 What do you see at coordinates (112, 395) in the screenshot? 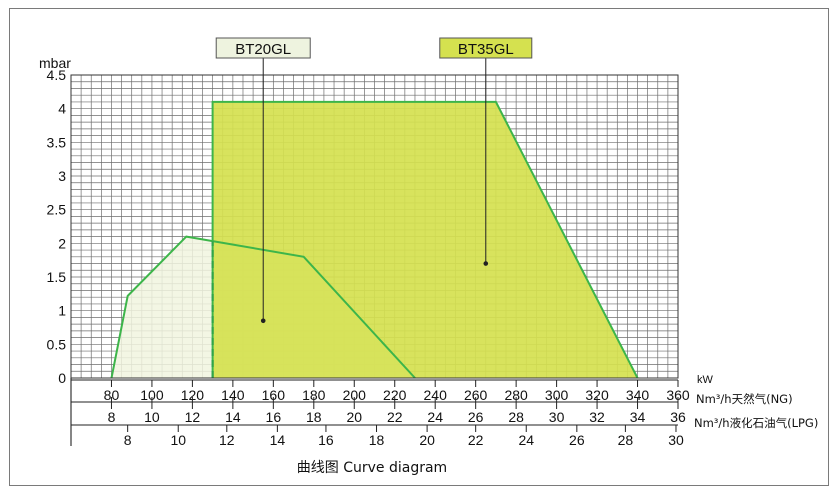
I see `x-tick-label: 80` at bounding box center [112, 395].